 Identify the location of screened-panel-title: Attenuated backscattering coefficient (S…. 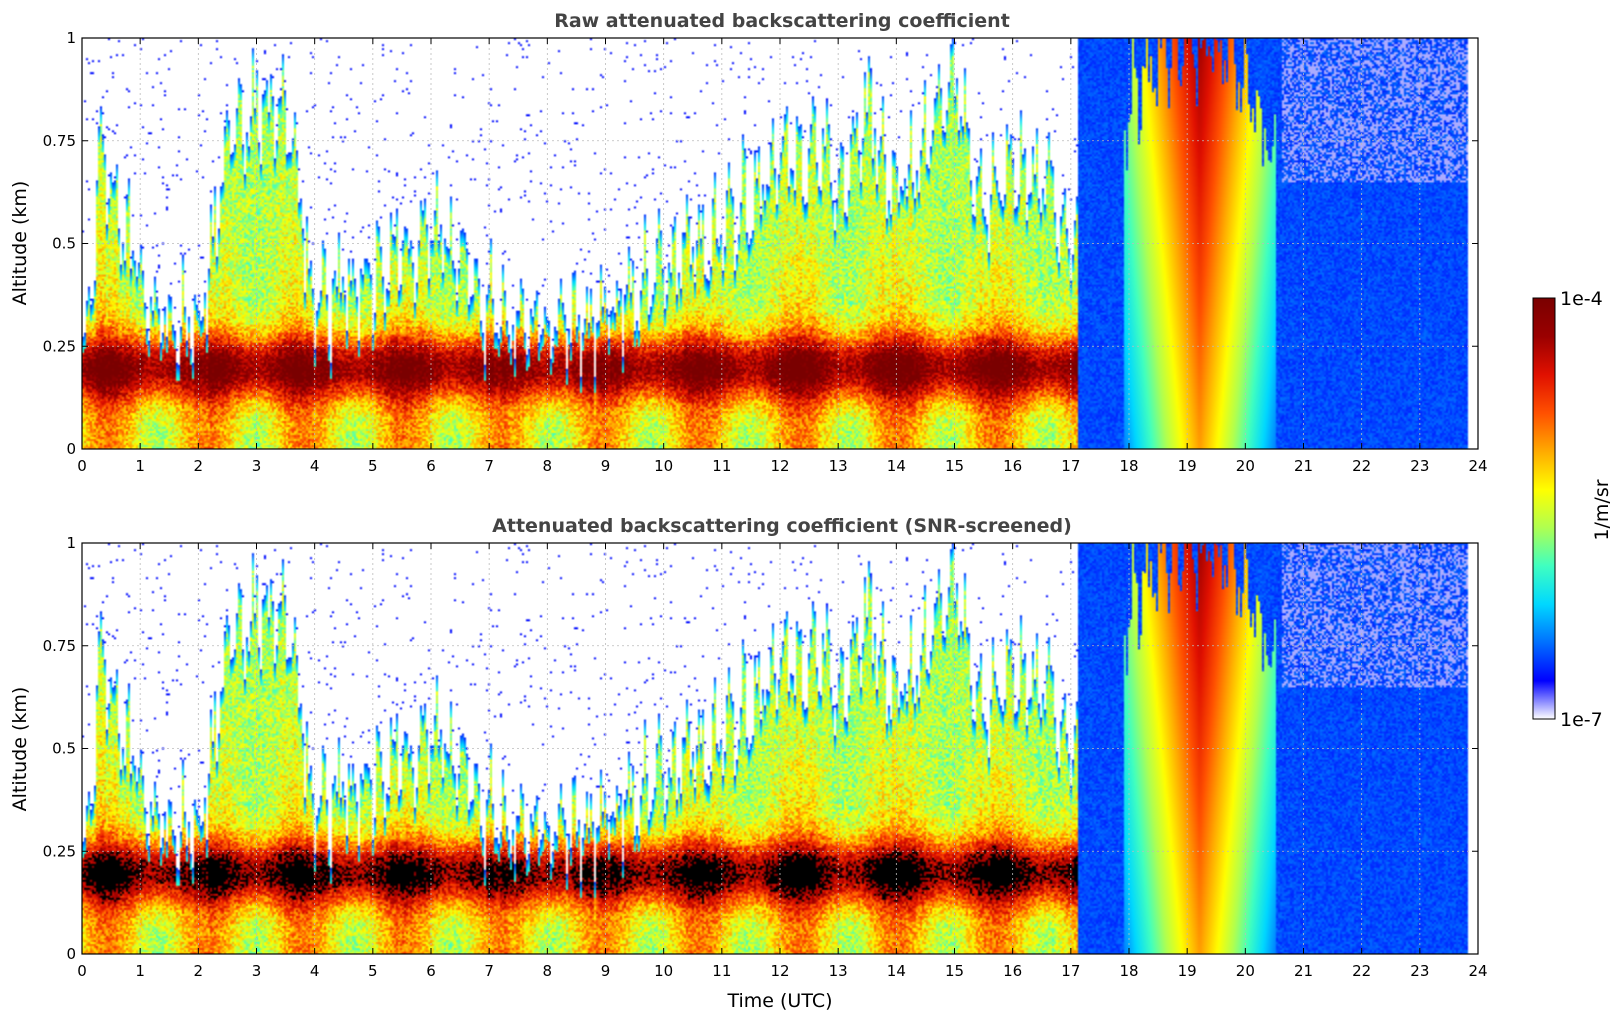
(782, 526).